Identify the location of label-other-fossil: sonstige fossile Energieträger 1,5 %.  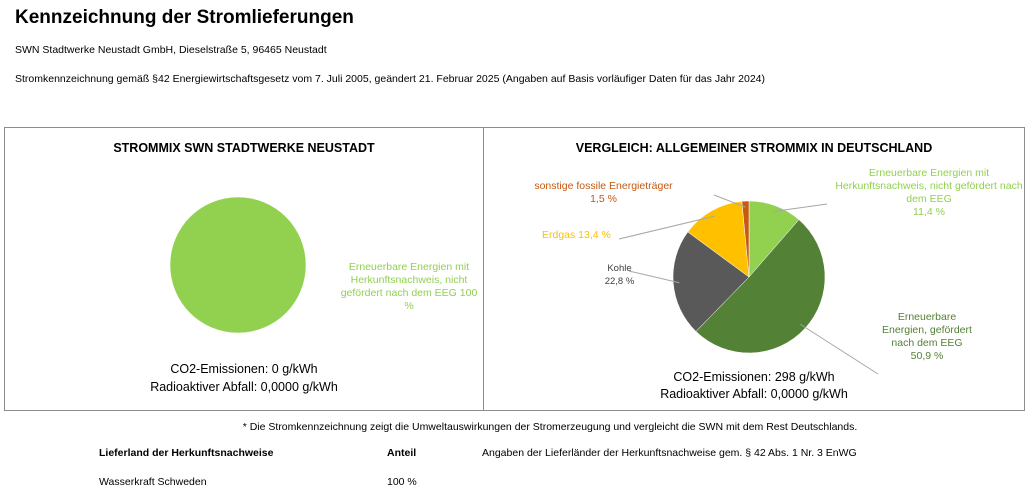
(603, 193).